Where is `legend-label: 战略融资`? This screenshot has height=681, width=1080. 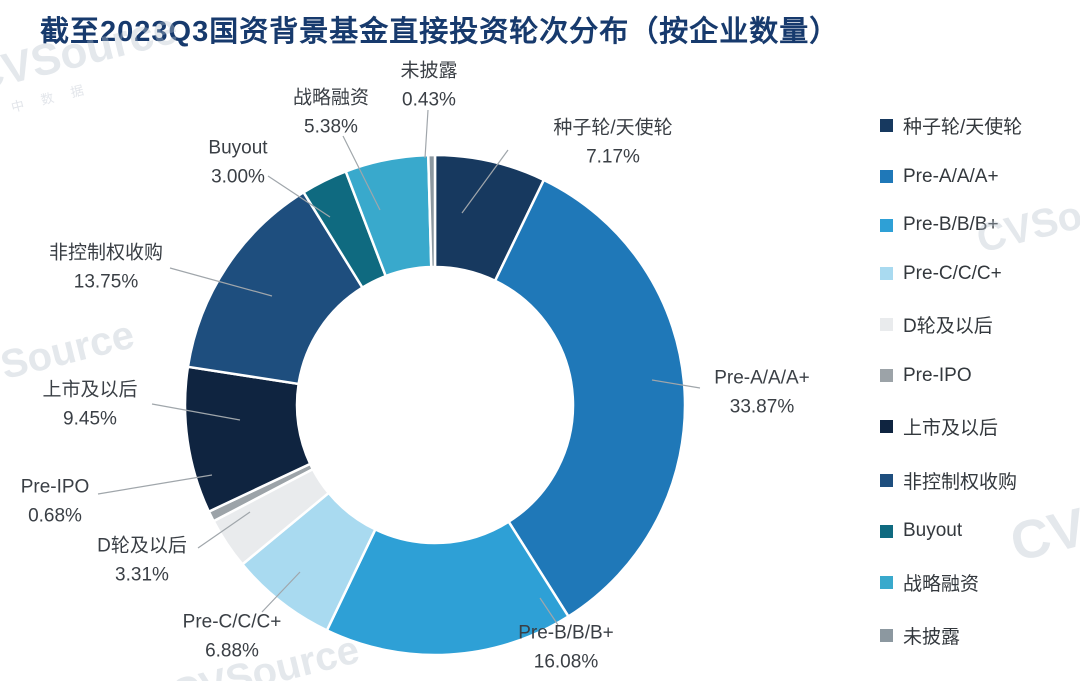
legend-label: 战略融资 is located at coordinates (941, 584).